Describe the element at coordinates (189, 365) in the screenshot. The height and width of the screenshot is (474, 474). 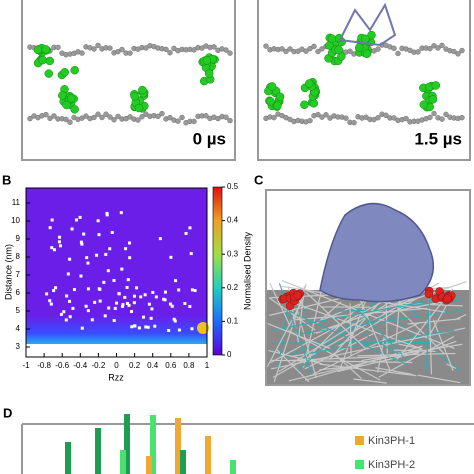
I see `x-tick-label: 0.8` at that location.